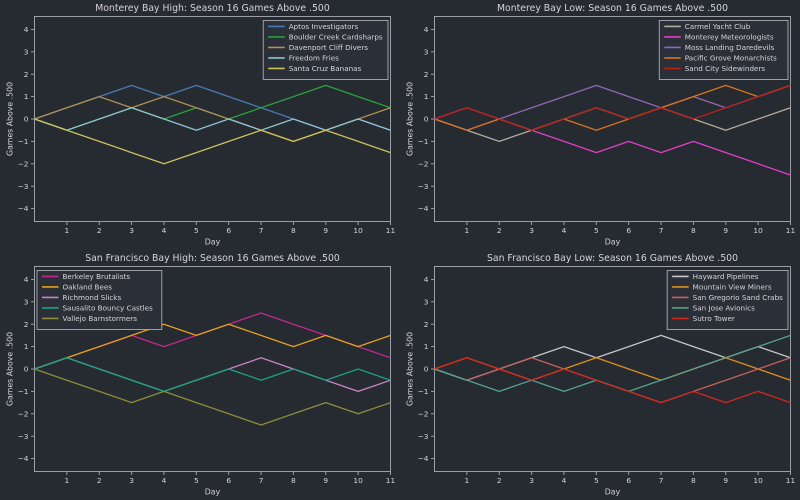 The image size is (800, 500). What do you see at coordinates (212, 119) in the screenshot?
I see `series-line-freedom-fries` at bounding box center [212, 119].